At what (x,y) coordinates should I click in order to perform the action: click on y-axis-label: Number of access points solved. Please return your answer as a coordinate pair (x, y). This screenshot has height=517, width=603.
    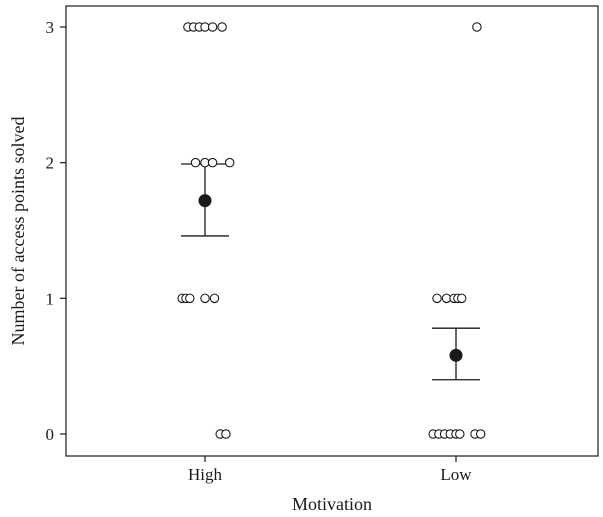
    Looking at the image, I should click on (18, 231).